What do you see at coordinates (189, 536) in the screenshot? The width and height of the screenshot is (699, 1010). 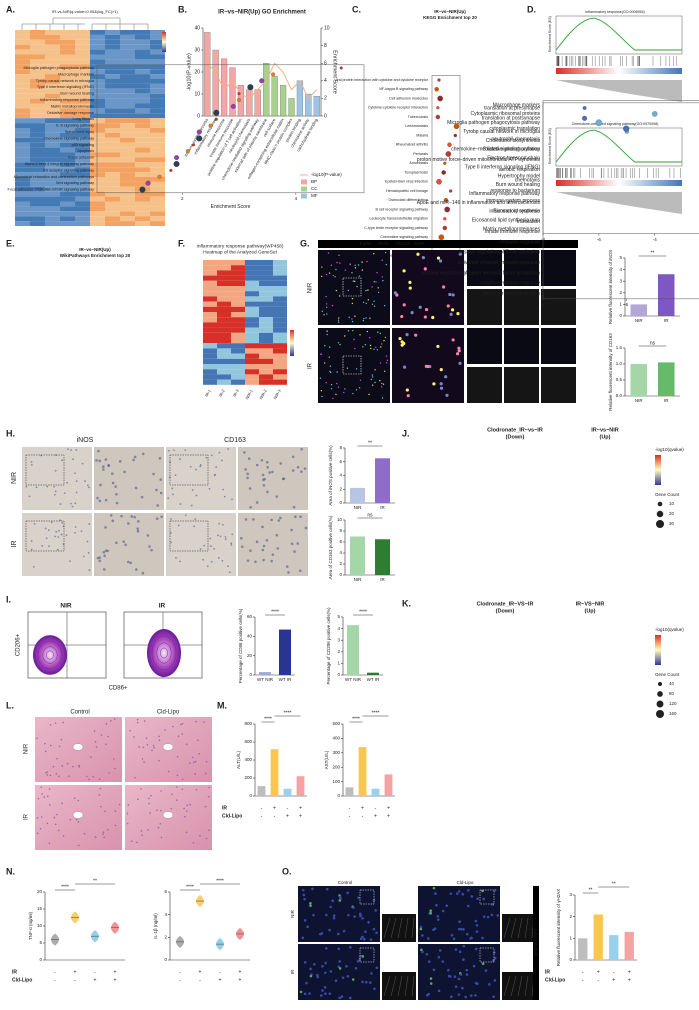 I see `zoom-box` at bounding box center [189, 536].